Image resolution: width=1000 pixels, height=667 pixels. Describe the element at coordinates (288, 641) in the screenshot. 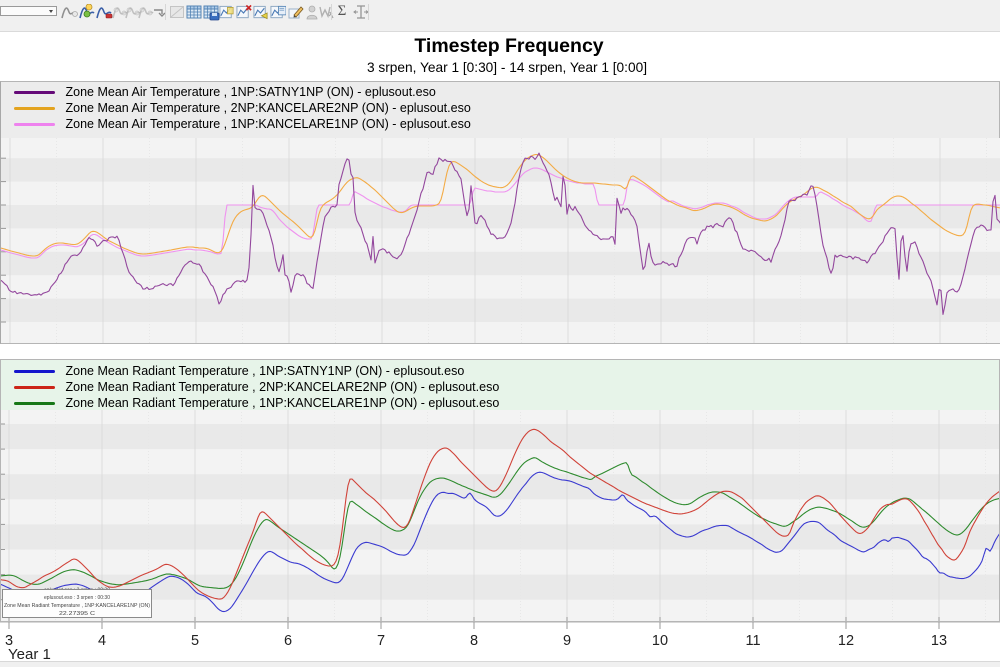

I see `svg-text: 6` at that location.